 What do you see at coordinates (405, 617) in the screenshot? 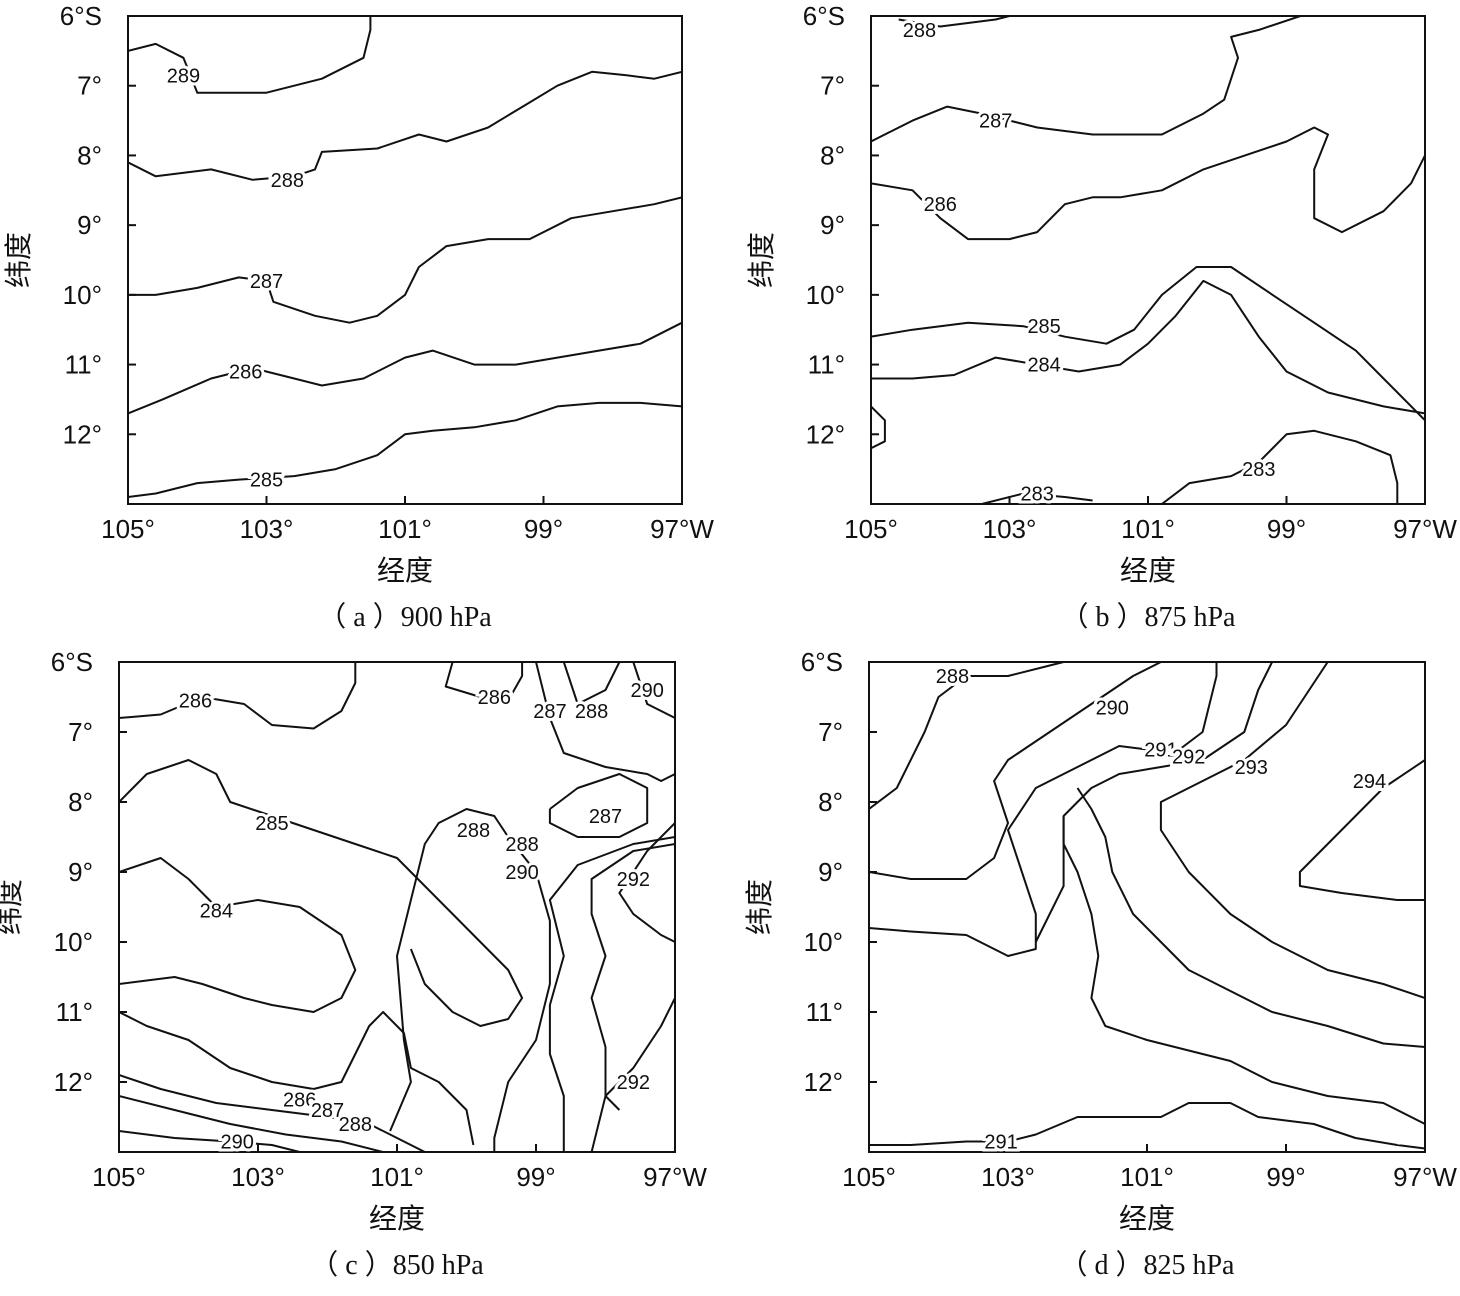
I see `panel-caption: （ a ）900 hPa` at bounding box center [405, 617].